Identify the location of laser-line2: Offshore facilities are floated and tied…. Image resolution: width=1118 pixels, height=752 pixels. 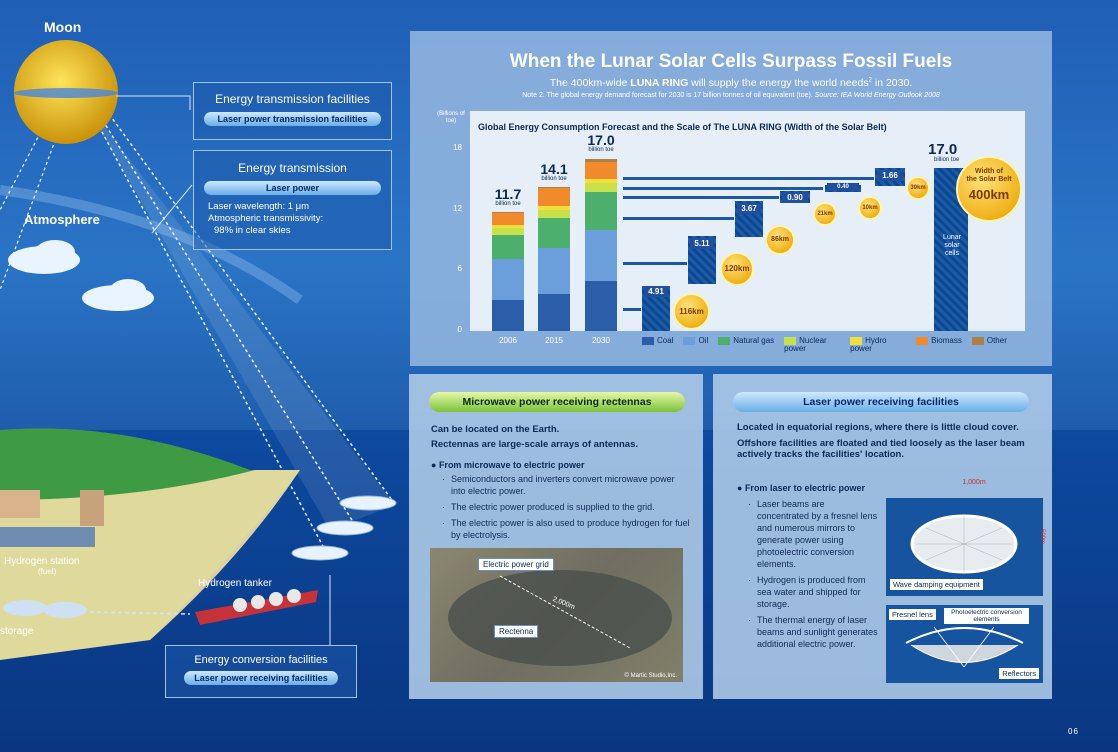
(881, 449).